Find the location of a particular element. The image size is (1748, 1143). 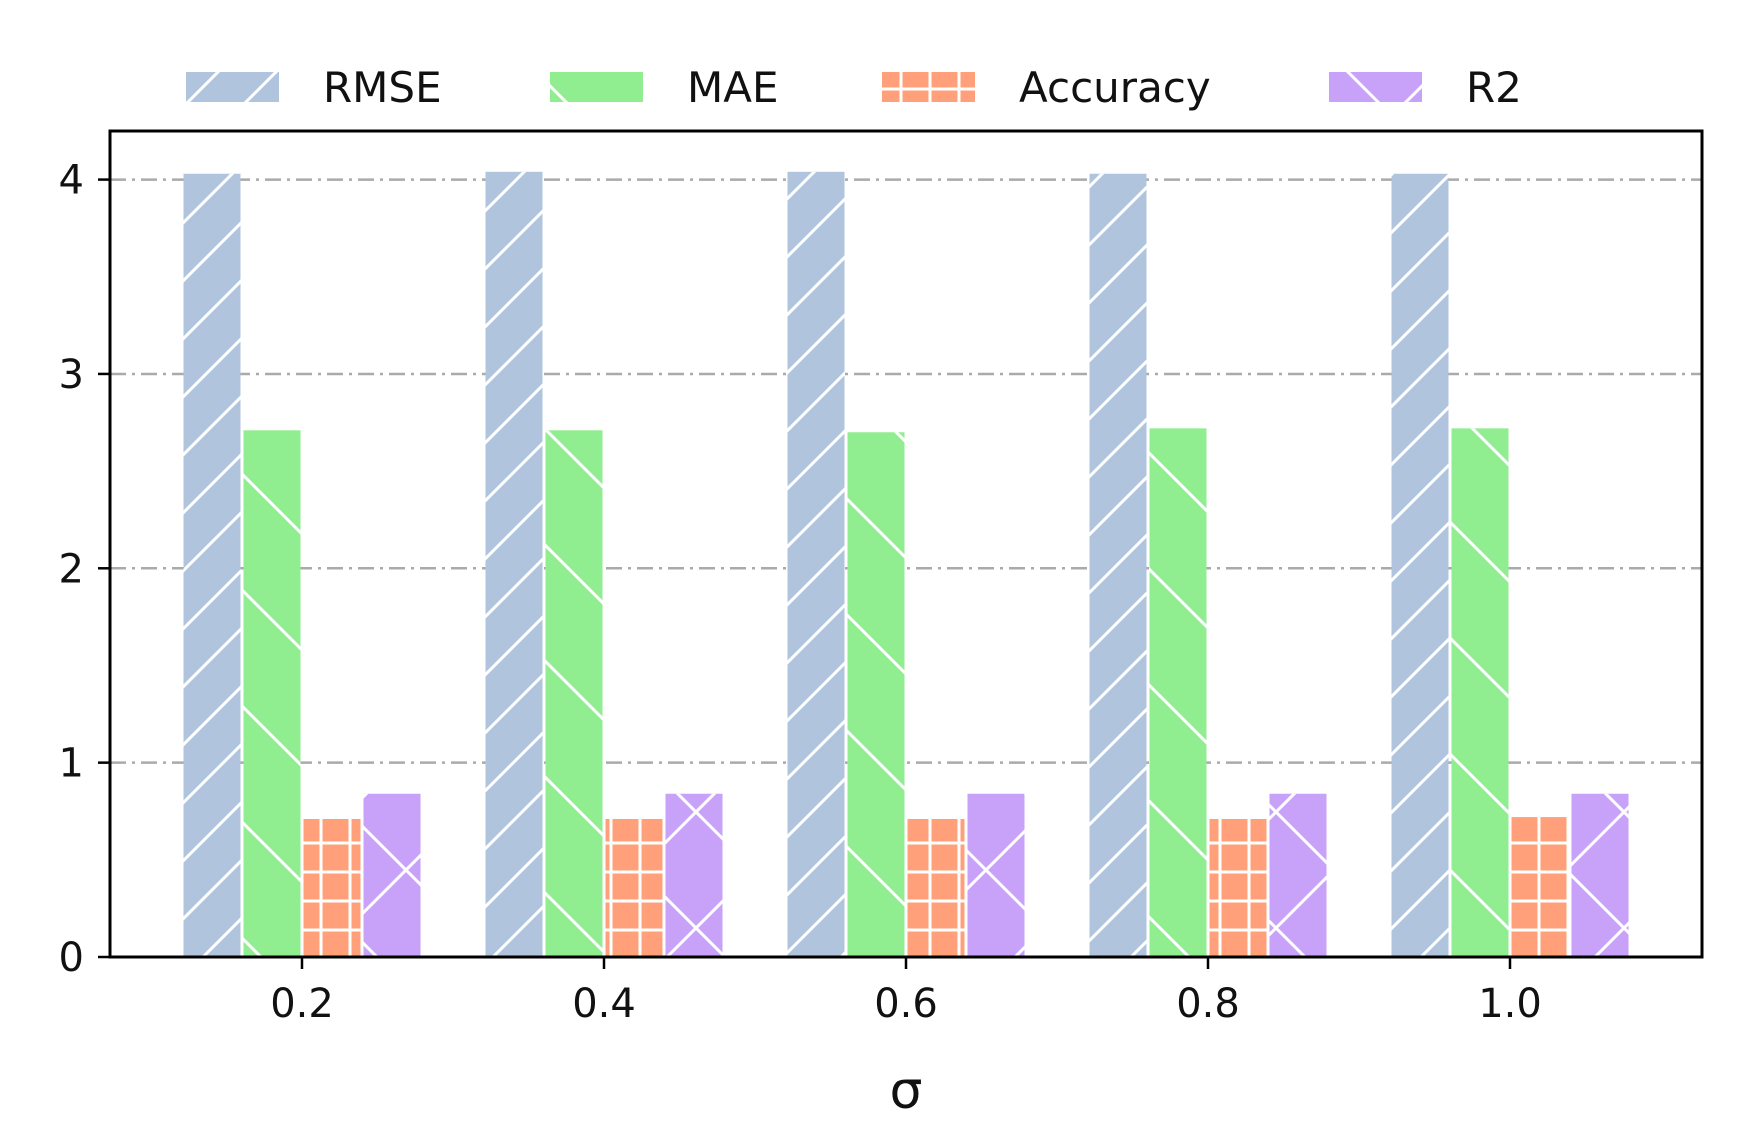

legend-label-accuracy: Accuracy is located at coordinates (1115, 87).